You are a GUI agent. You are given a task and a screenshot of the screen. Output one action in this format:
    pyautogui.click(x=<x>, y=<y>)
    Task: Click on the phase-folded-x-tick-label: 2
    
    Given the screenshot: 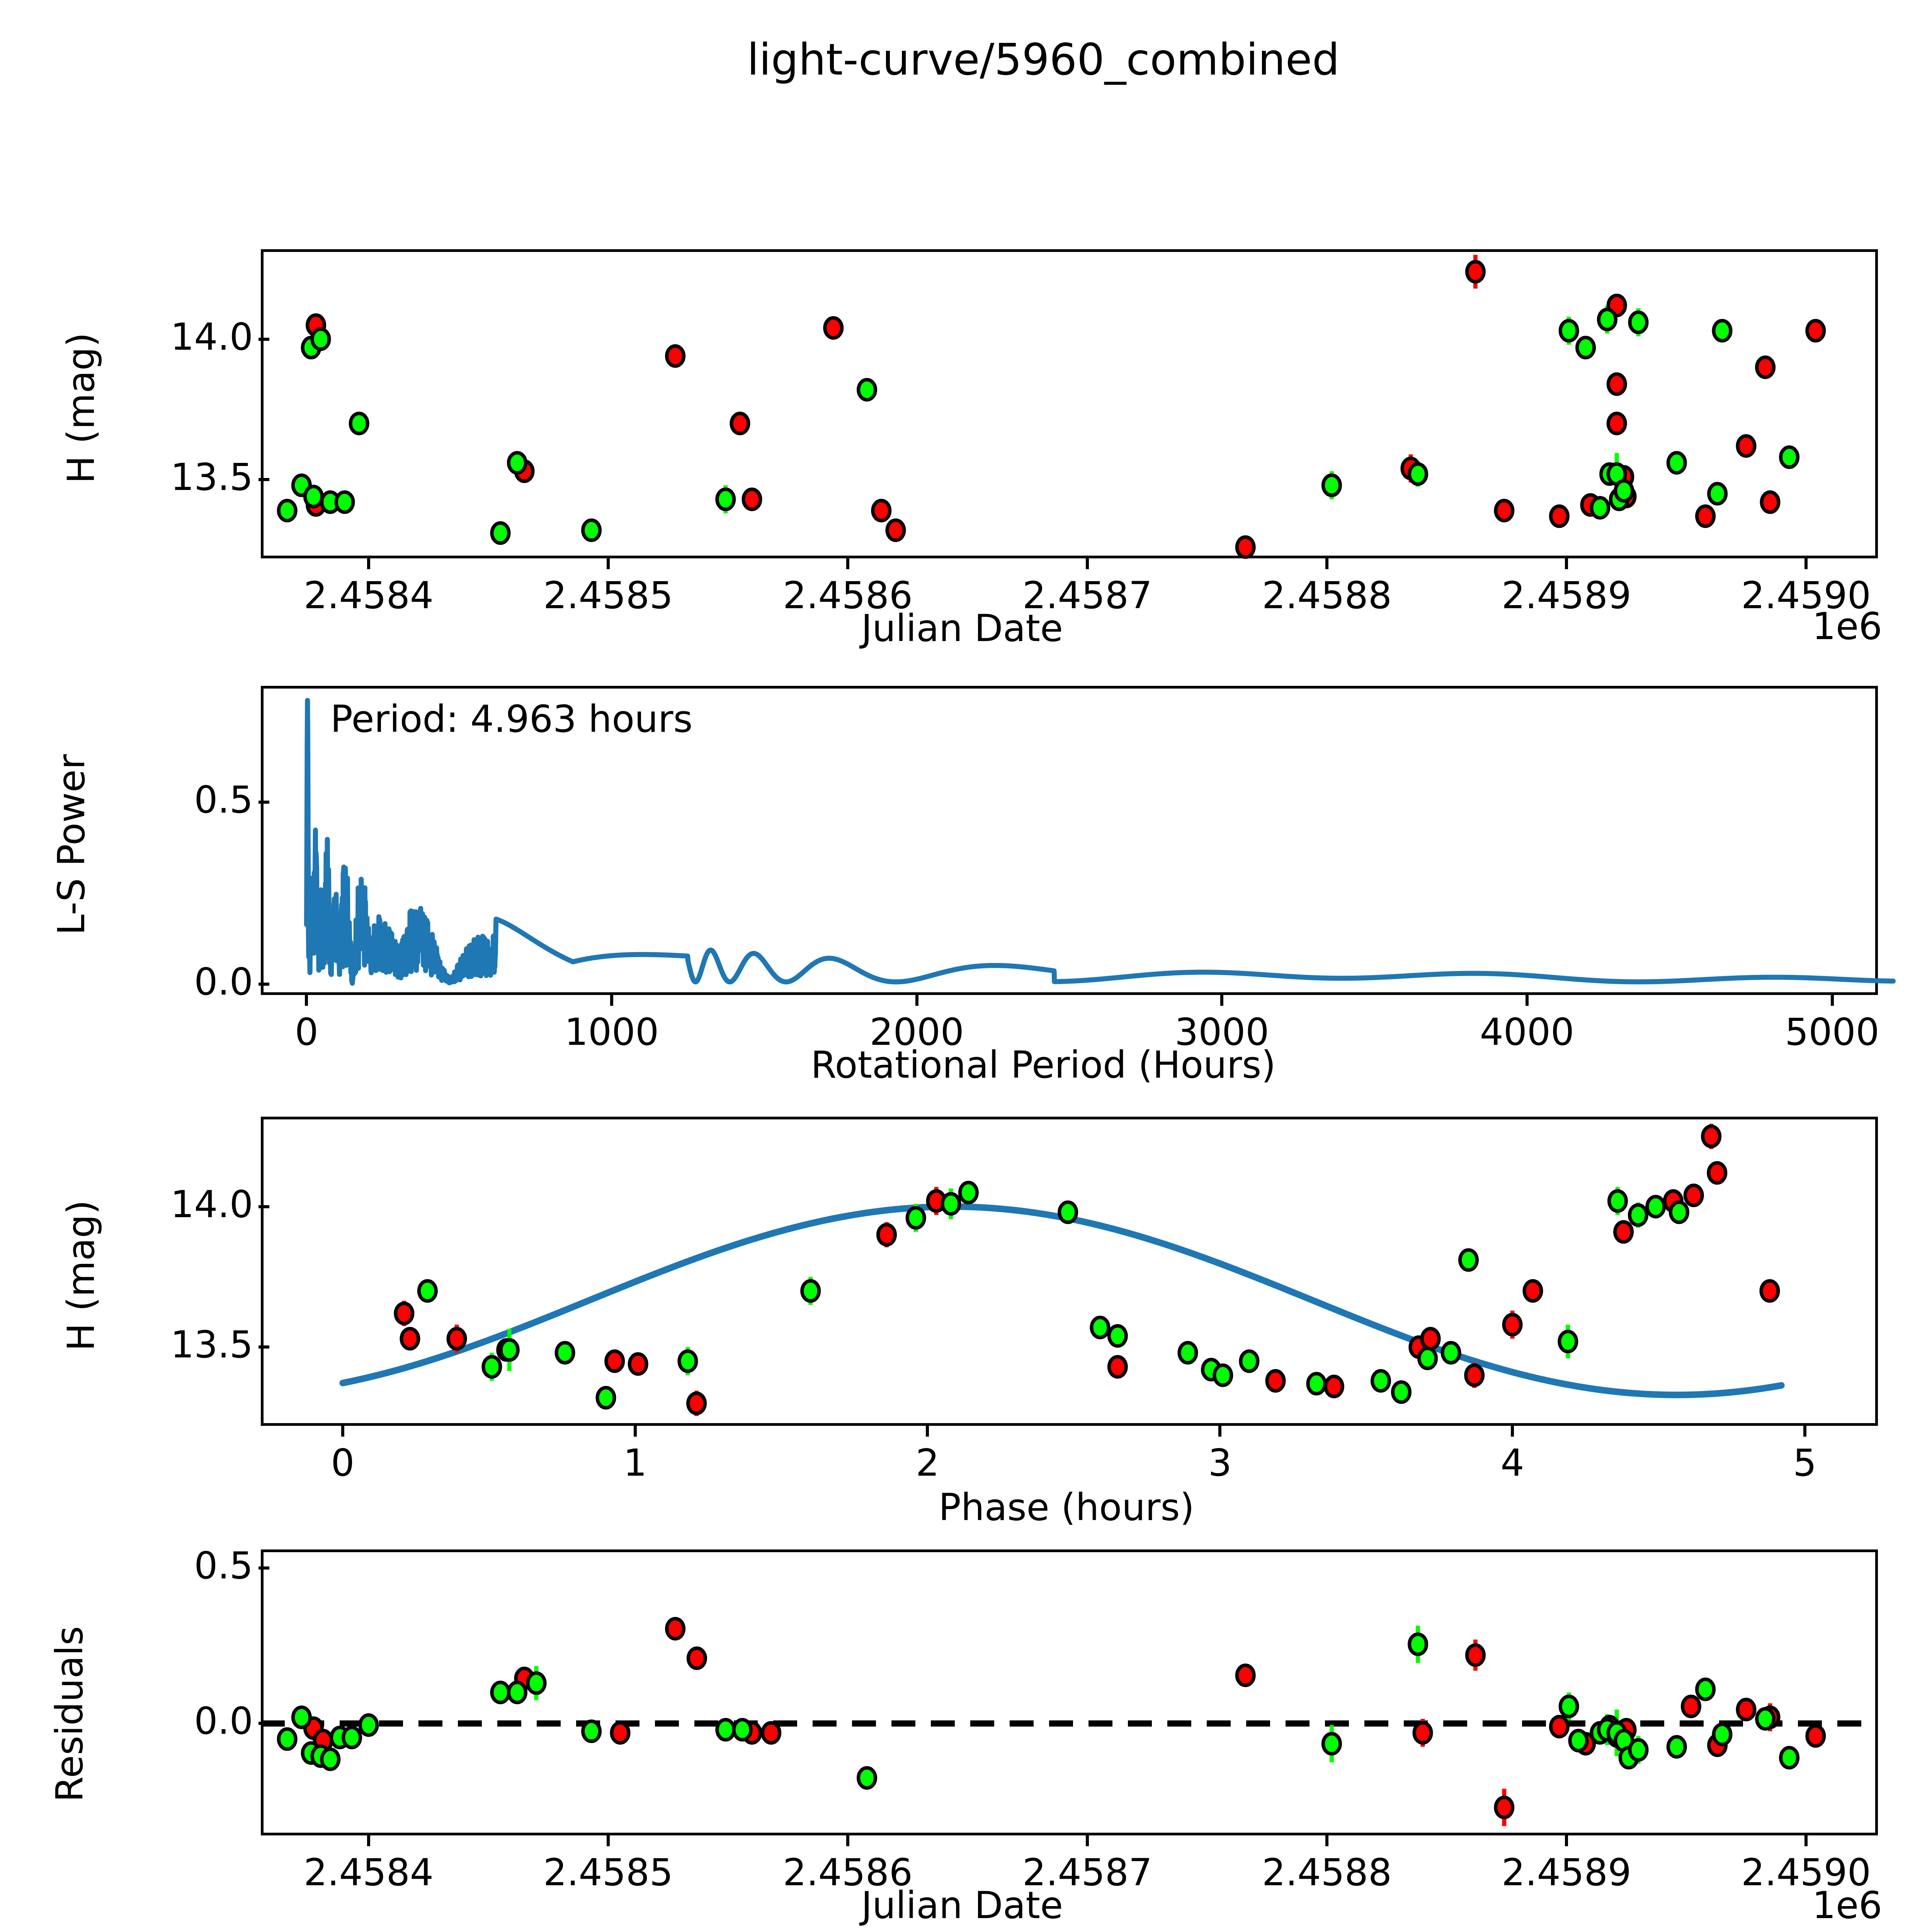 What is the action you would take?
    pyautogui.click(x=927, y=1463)
    